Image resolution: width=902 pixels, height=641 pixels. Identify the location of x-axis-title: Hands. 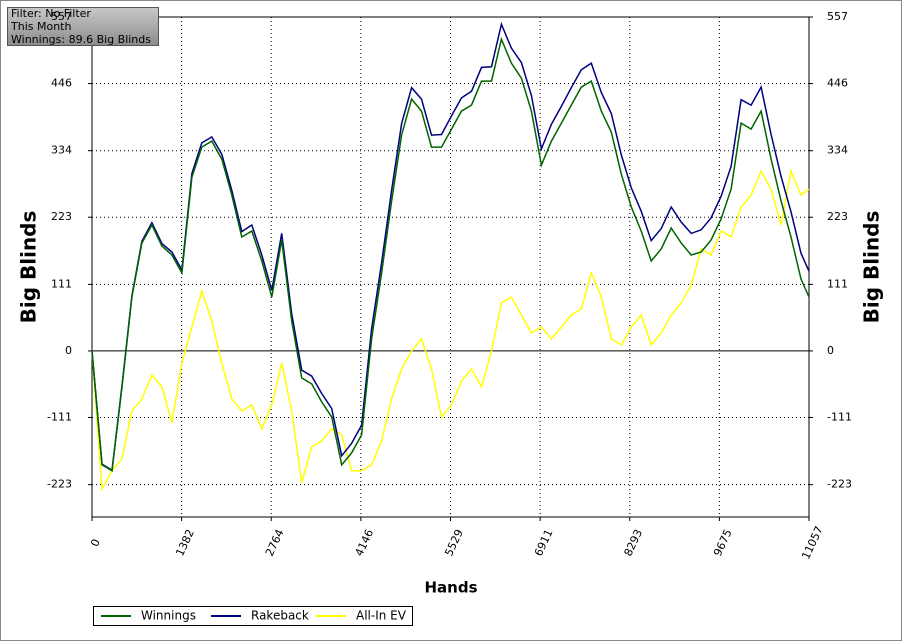
(450, 588).